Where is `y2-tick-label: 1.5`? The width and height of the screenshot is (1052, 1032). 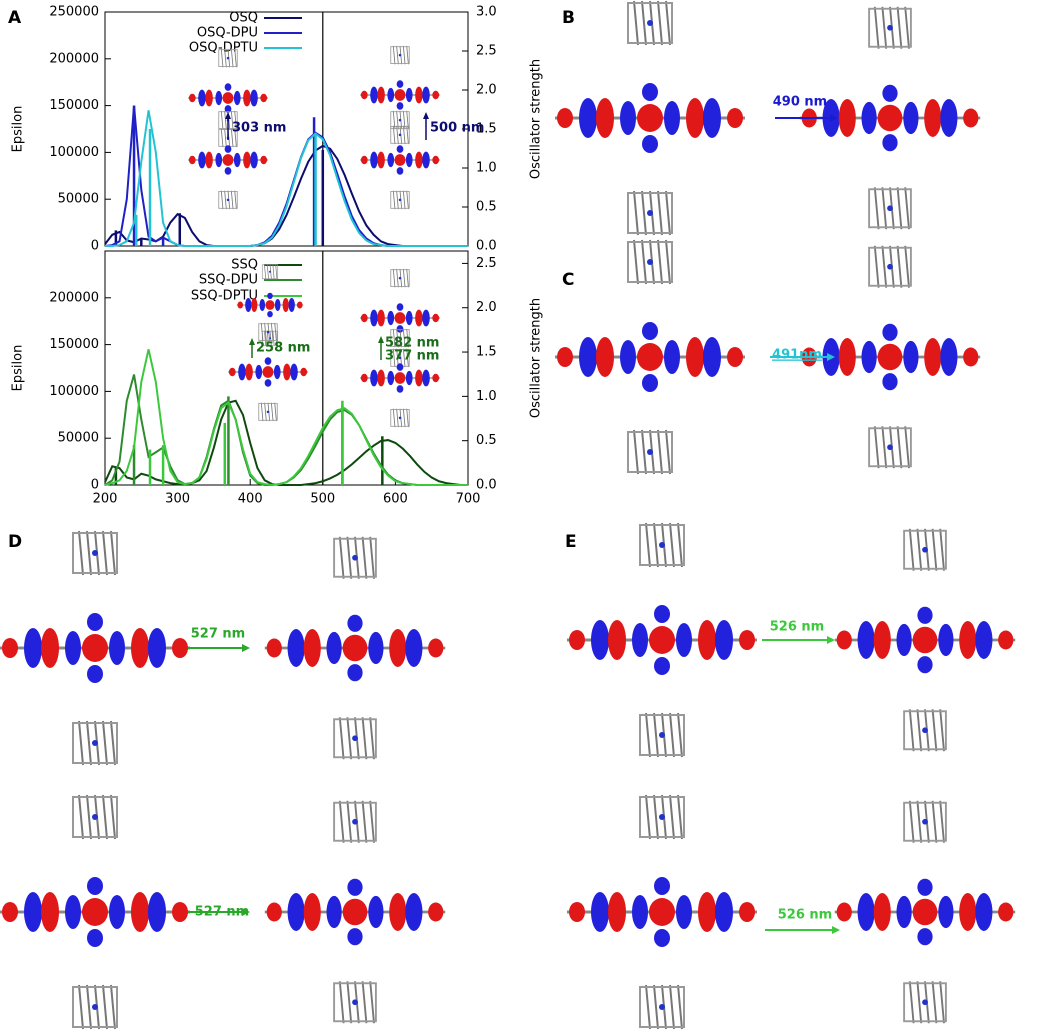 y2-tick-label: 1.5 is located at coordinates (486, 129).